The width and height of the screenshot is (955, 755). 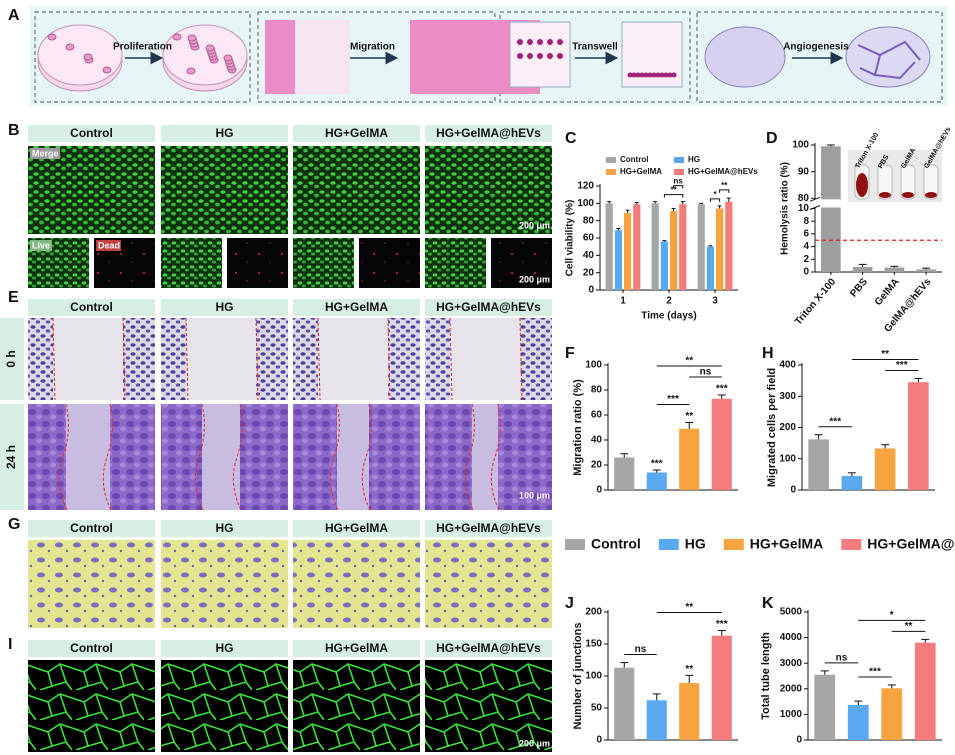 What do you see at coordinates (578, 427) in the screenshot?
I see `y-axis-label: Migration ratio (%)` at bounding box center [578, 427].